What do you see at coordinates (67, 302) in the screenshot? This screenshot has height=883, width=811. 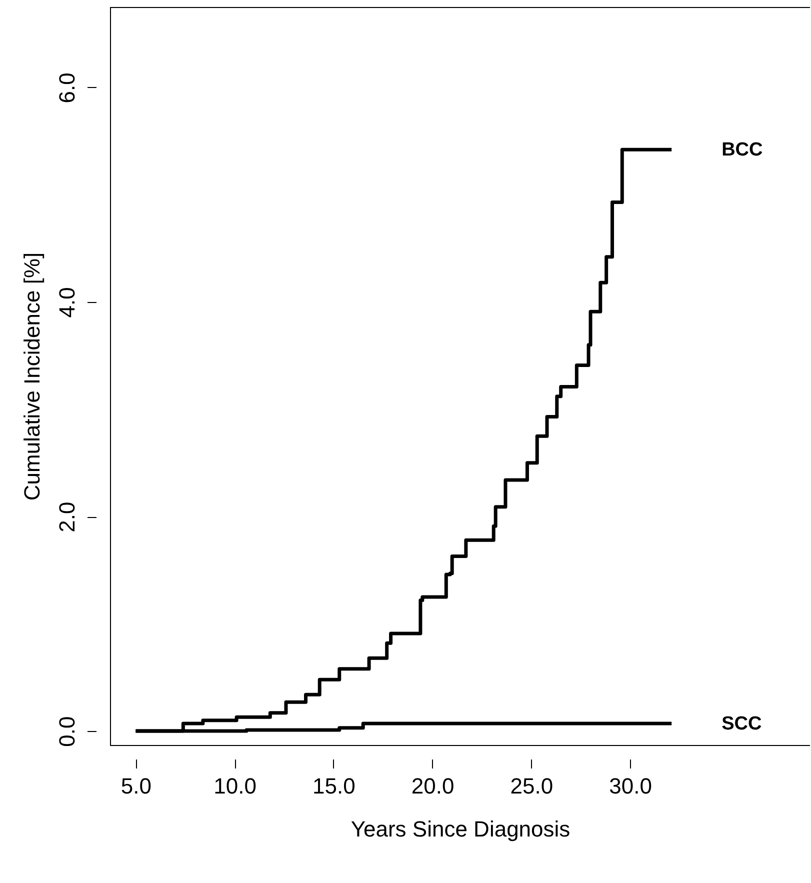 I see `y-tick-label: 4.0` at bounding box center [67, 302].